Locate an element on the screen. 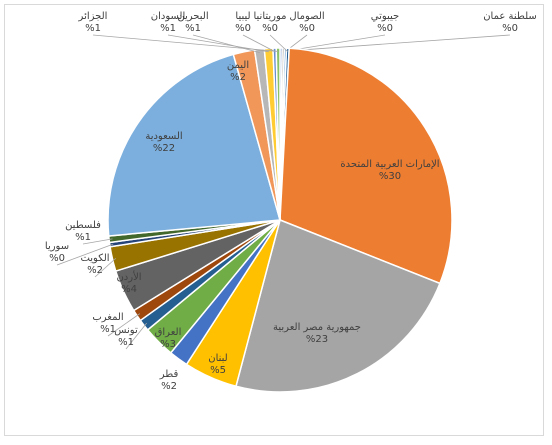 The width and height of the screenshot is (552, 445). slice-label: قطر %2 is located at coordinates (169, 380).